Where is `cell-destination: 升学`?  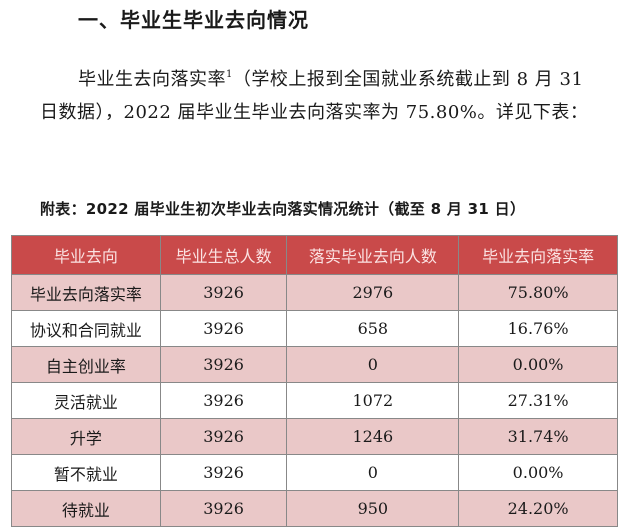 cell-destination: 升学 is located at coordinates (86, 436).